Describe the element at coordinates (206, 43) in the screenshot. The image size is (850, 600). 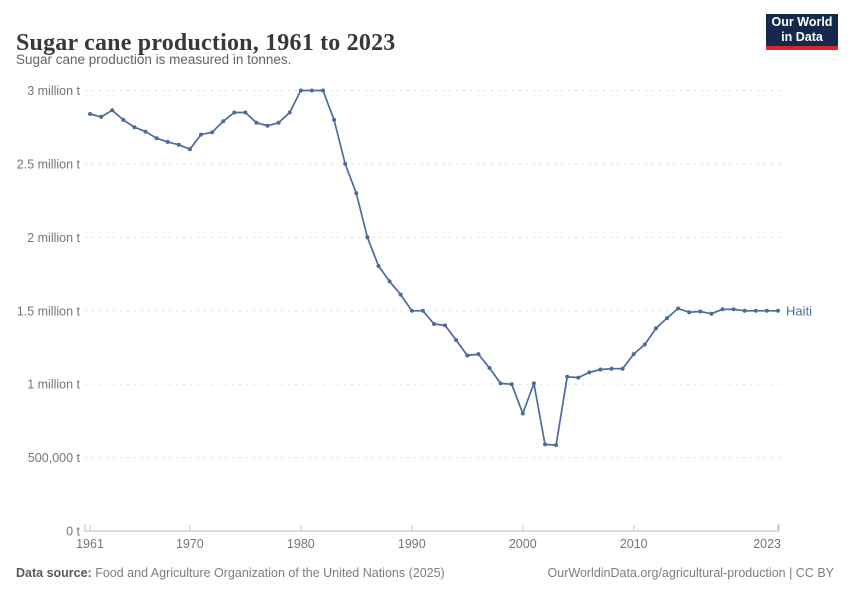
I see `page-title: Sugar cane production, 1961 to 2023` at that location.